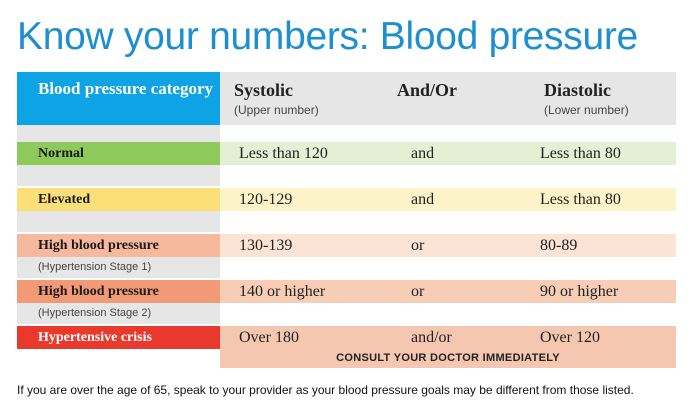  I want to click on row-stage1-bar, so click(448, 245).